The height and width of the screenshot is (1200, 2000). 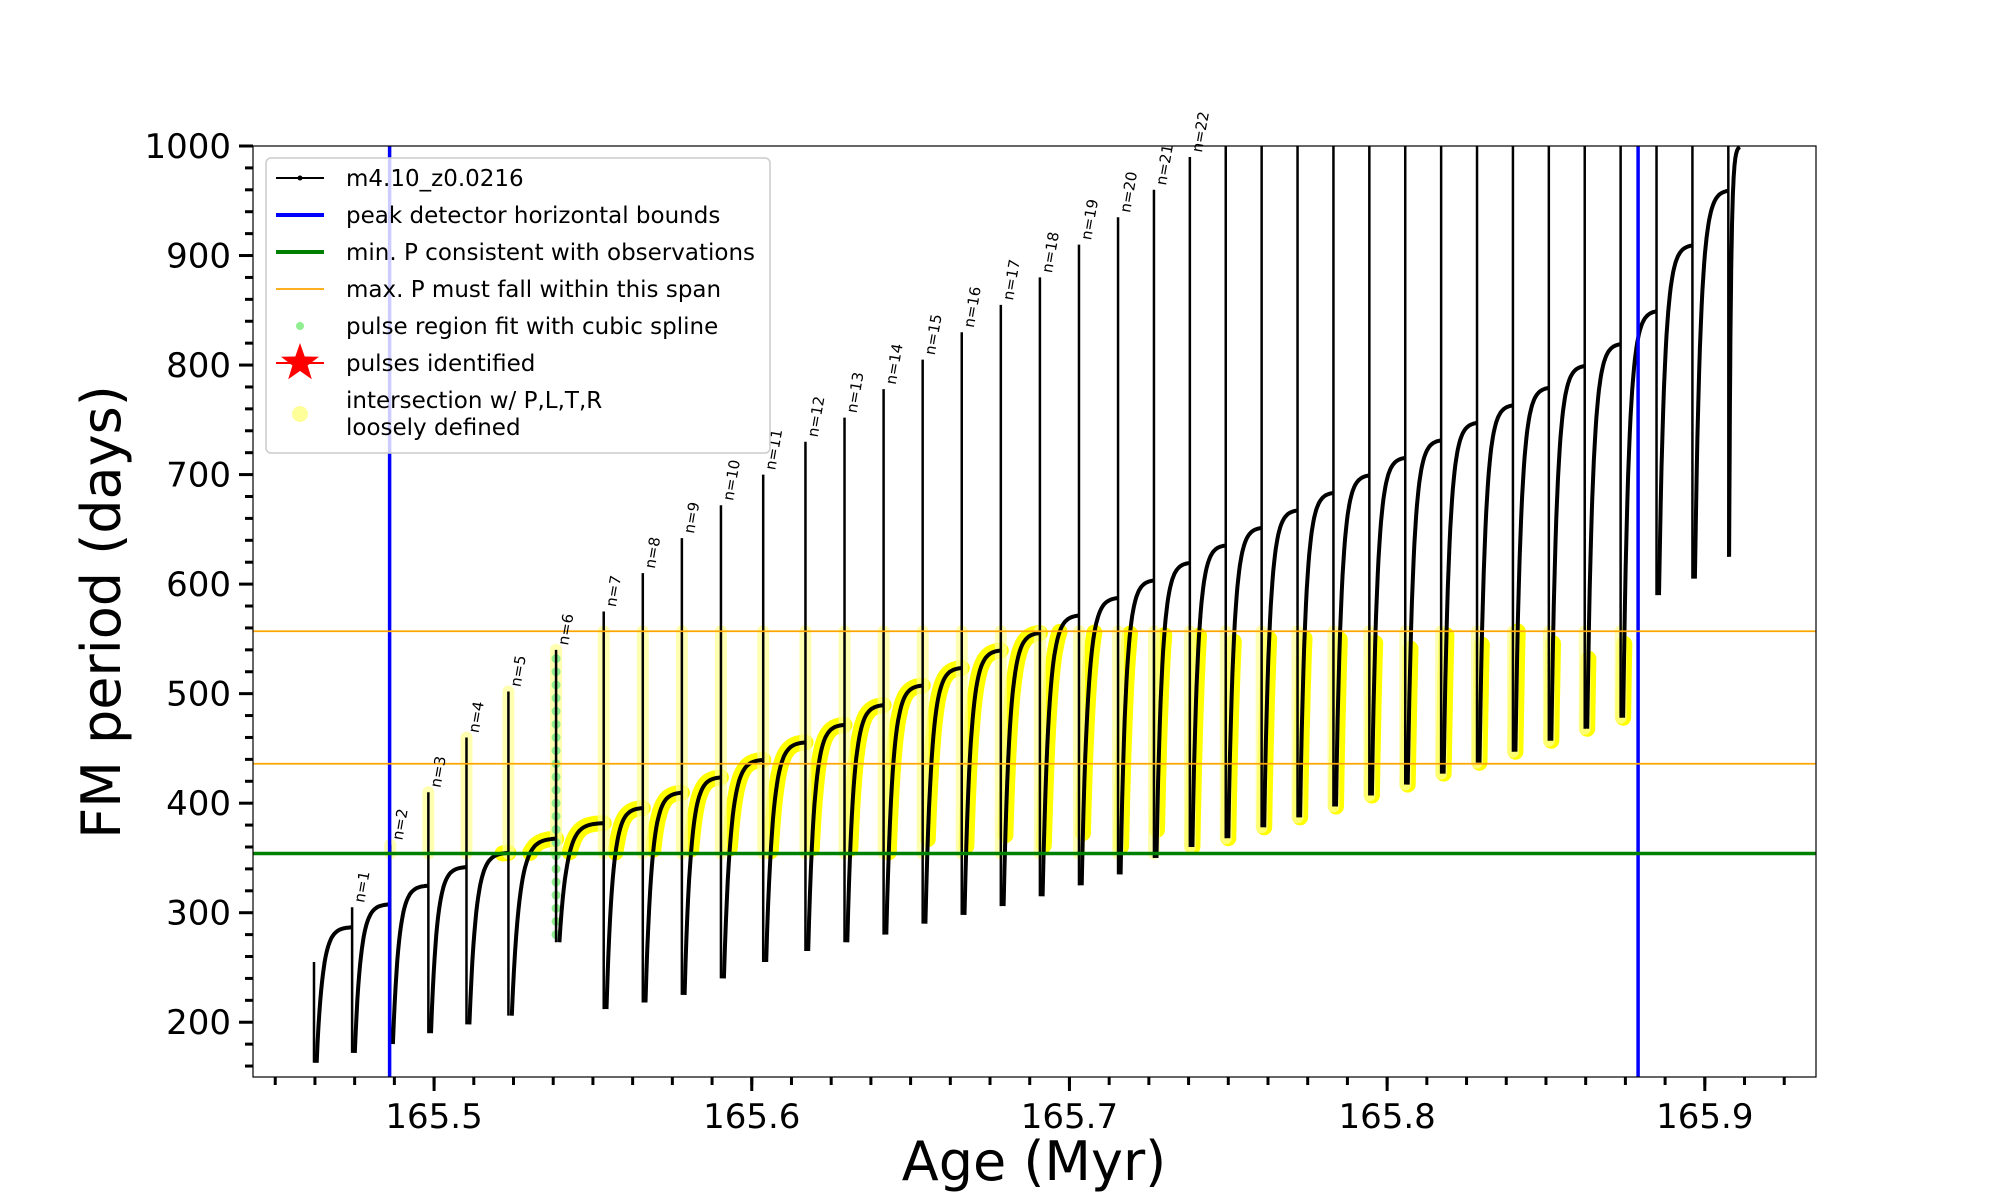 I want to click on y-tick-label: 500, so click(x=198, y=695).